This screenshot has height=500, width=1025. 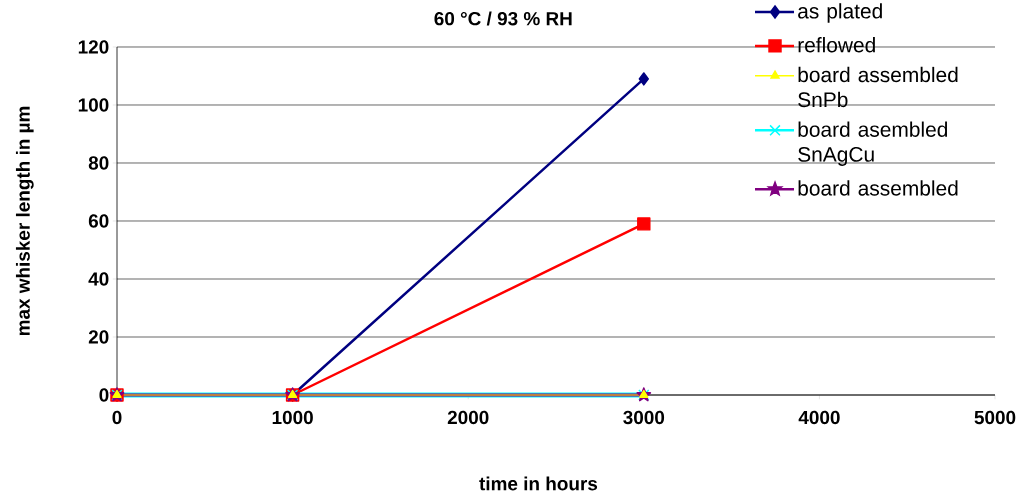 I want to click on legend-label: board assembled, so click(x=878, y=188).